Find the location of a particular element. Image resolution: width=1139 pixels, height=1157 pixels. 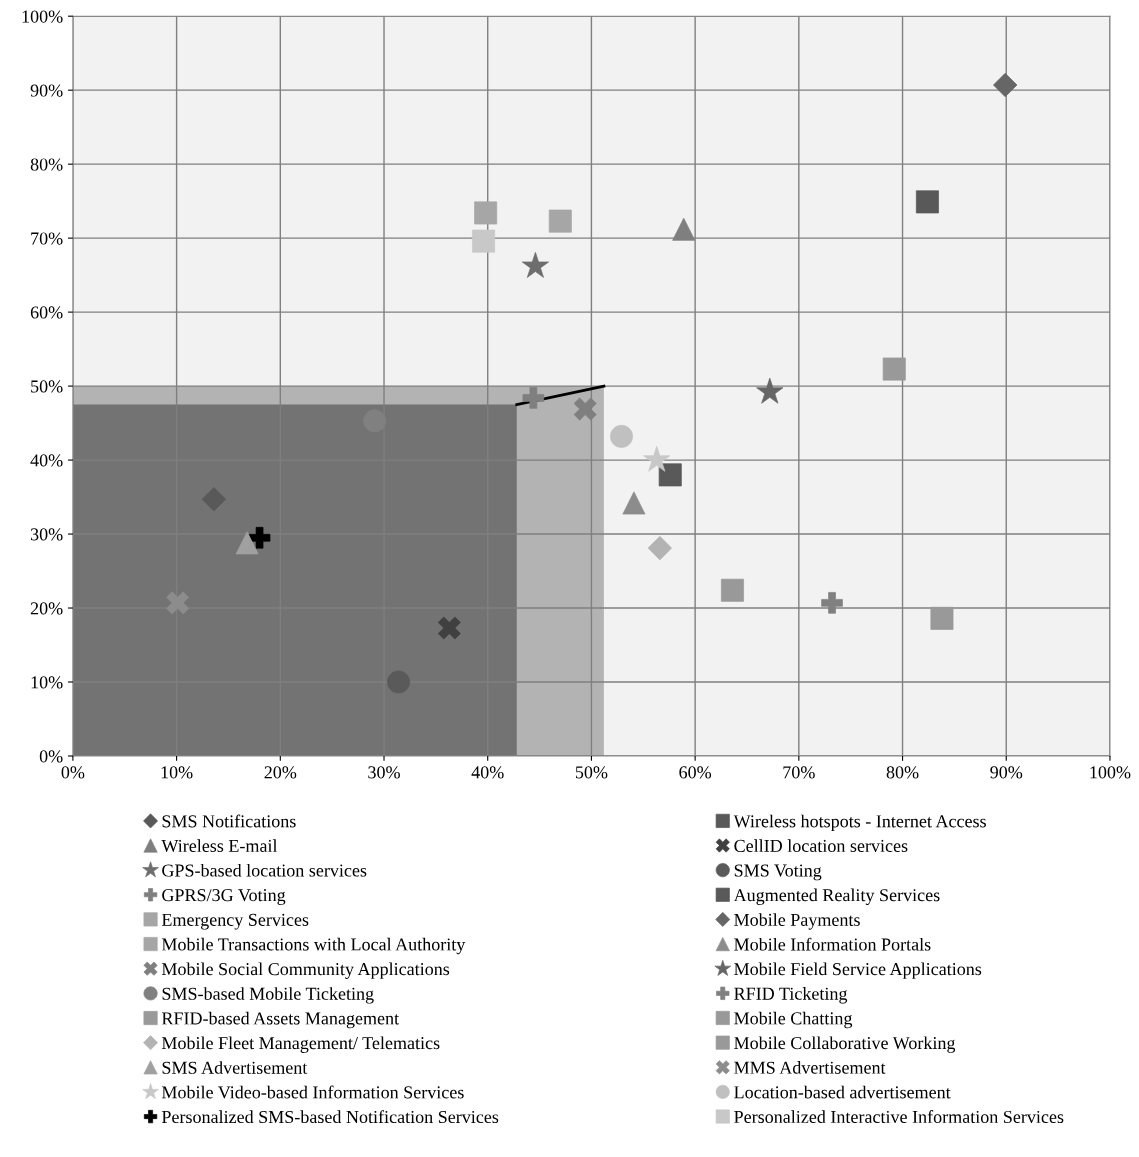

legend-label: SMS Advertisement is located at coordinates (235, 1067).